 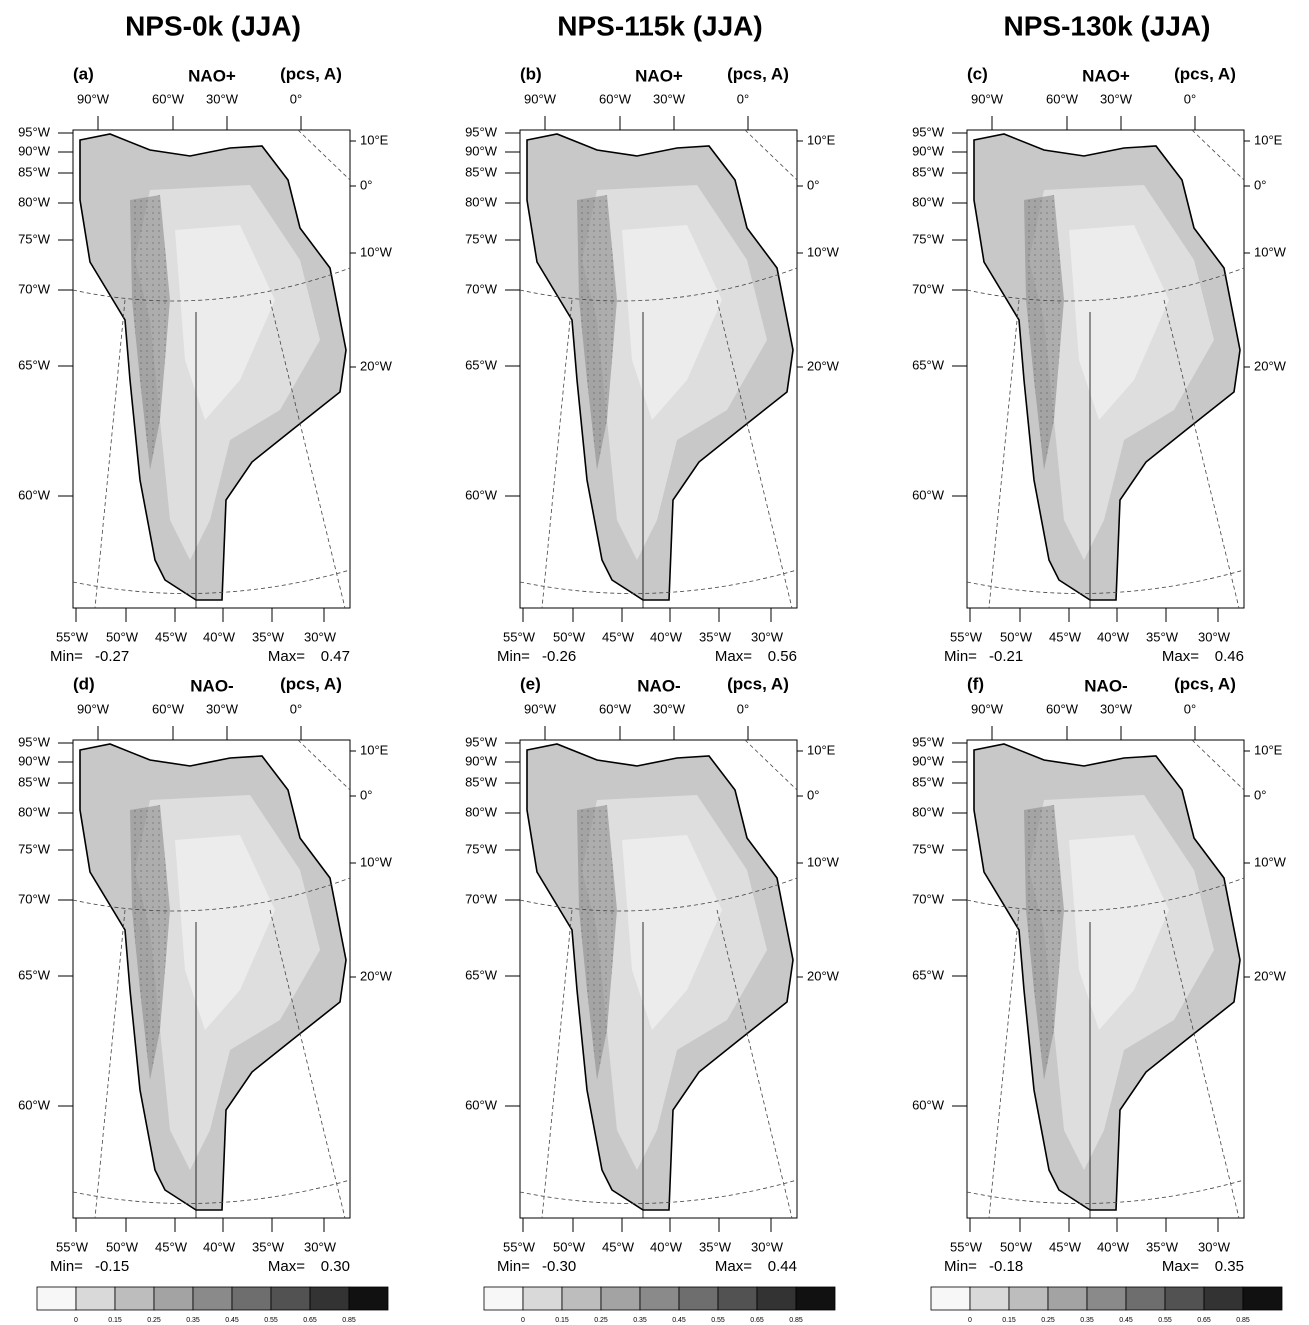 What do you see at coordinates (112, 1266) in the screenshot?
I see `min-value: -0.15` at bounding box center [112, 1266].